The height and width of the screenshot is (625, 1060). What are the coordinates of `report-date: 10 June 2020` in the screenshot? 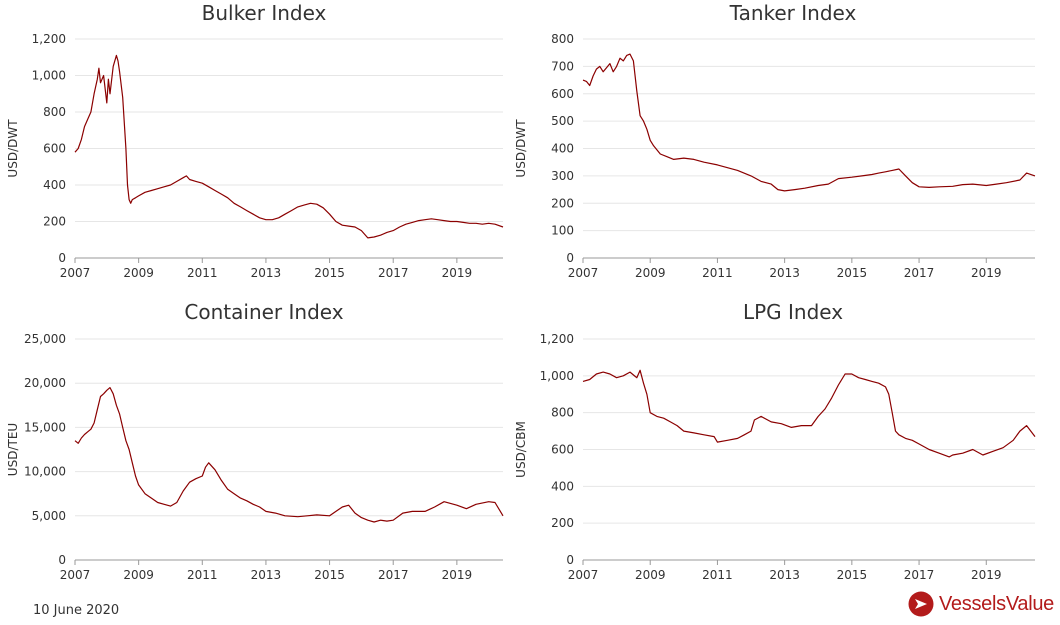 It's located at (76, 610).